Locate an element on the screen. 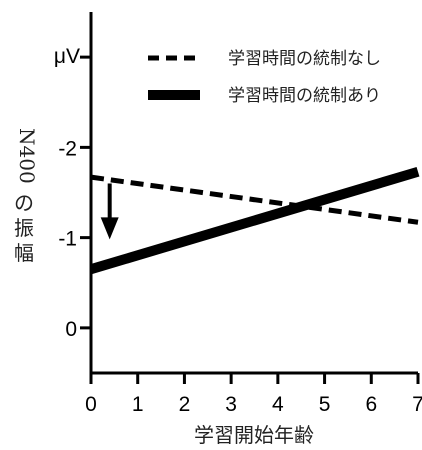  legend-label-no-control: 学習時間の統制なし is located at coordinates (304, 59).